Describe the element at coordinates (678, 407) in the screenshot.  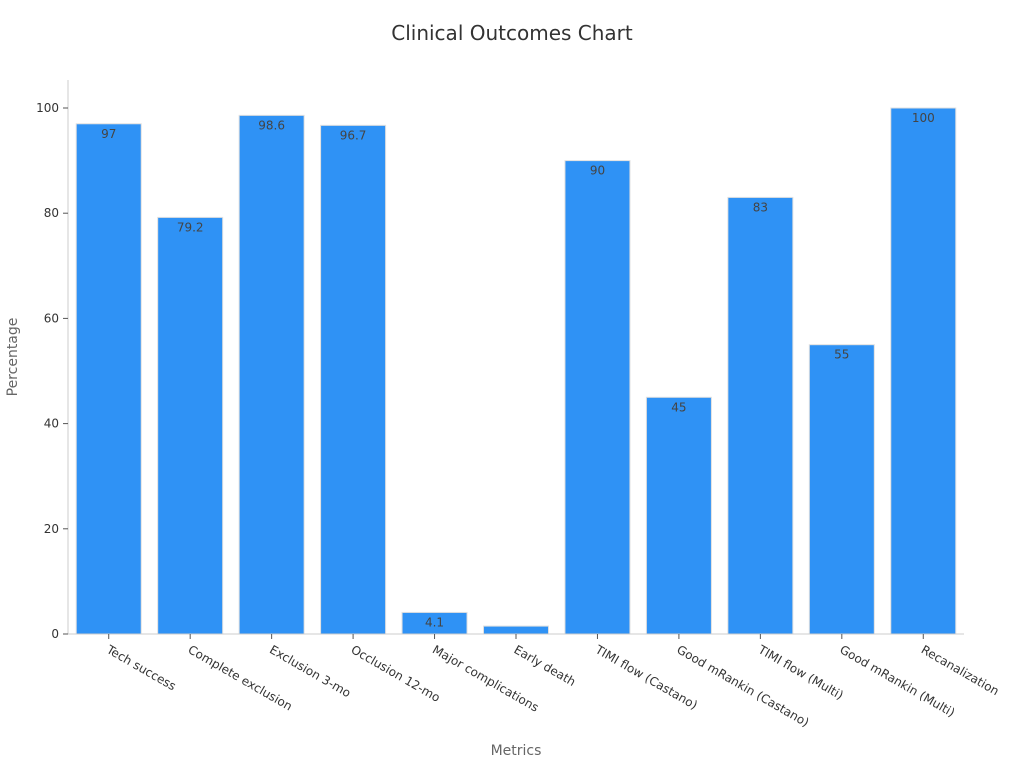
I see `data-label: 45` at that location.